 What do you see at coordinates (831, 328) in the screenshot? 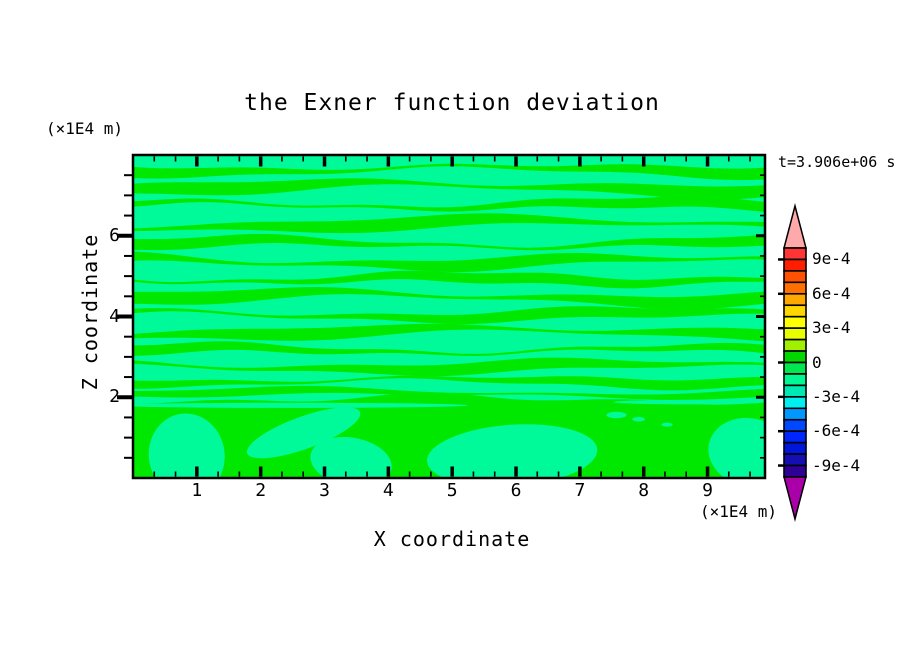
I see `colorbar-tick-label: 3e-4` at bounding box center [831, 328].